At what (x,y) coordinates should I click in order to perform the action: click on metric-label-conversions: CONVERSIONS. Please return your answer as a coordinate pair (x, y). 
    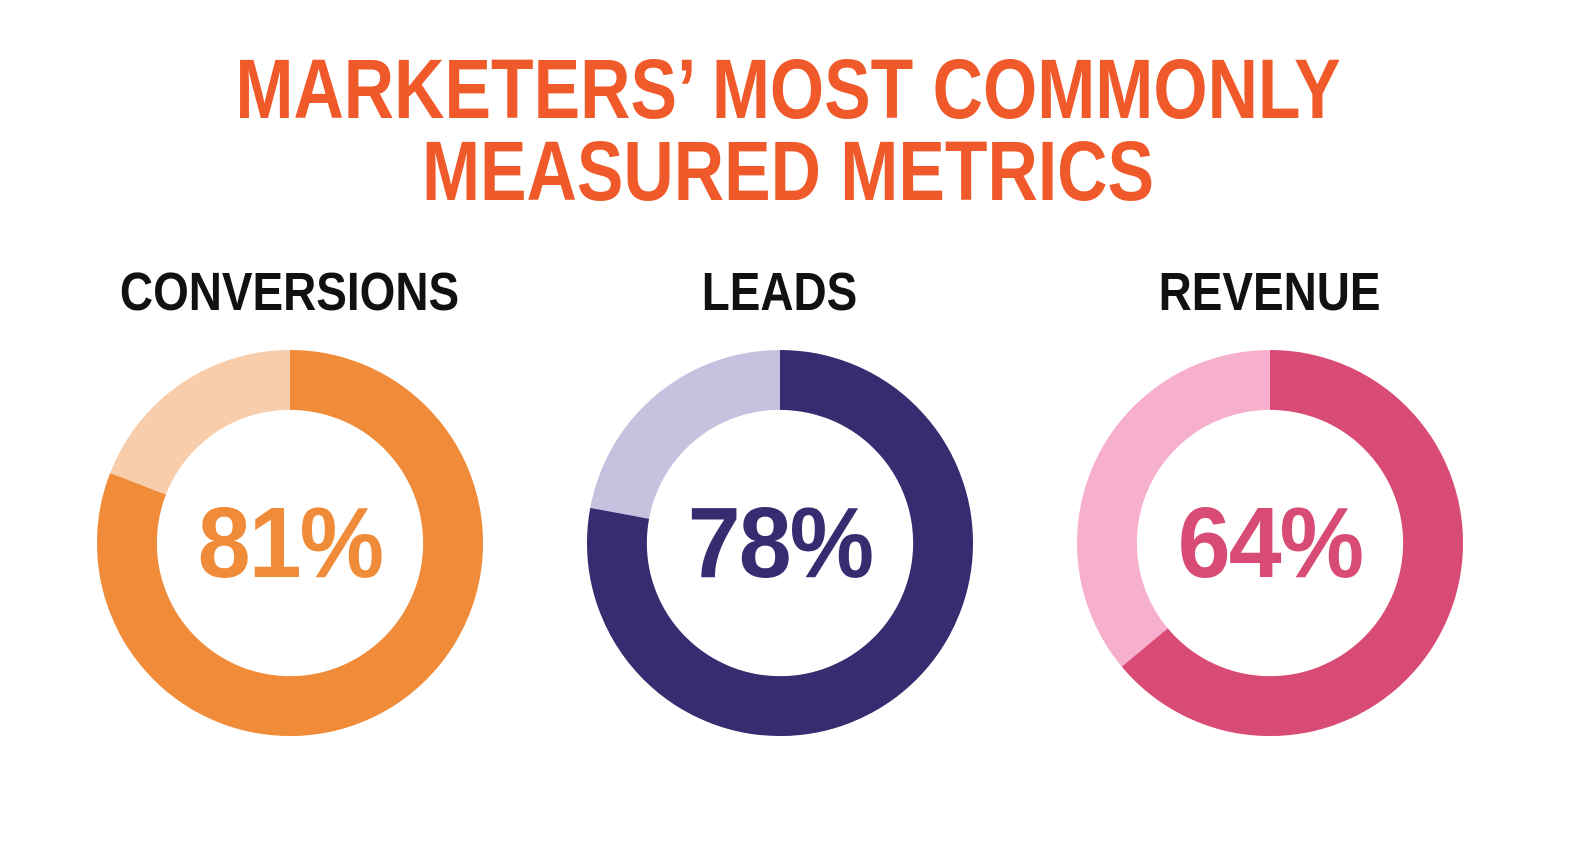
    Looking at the image, I should click on (289, 292).